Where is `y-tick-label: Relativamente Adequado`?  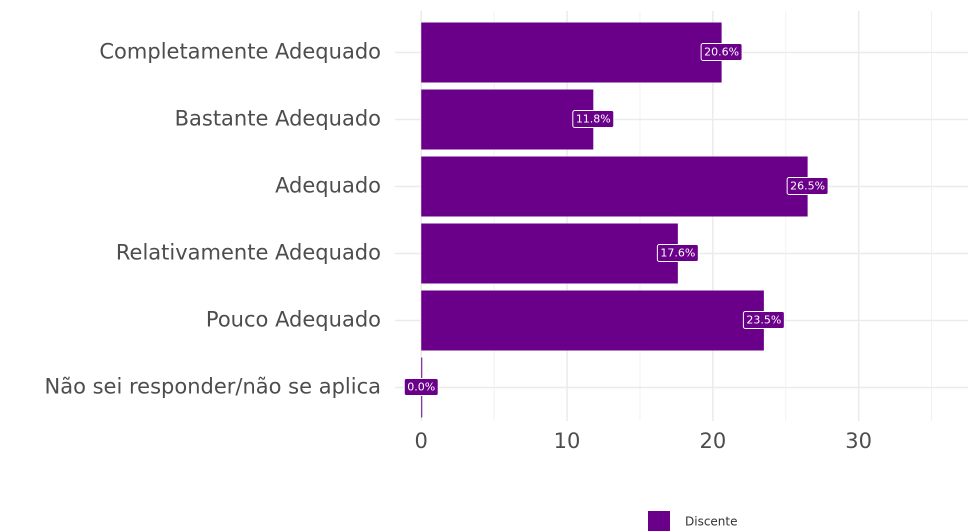 y-tick-label: Relativamente Adequado is located at coordinates (248, 253).